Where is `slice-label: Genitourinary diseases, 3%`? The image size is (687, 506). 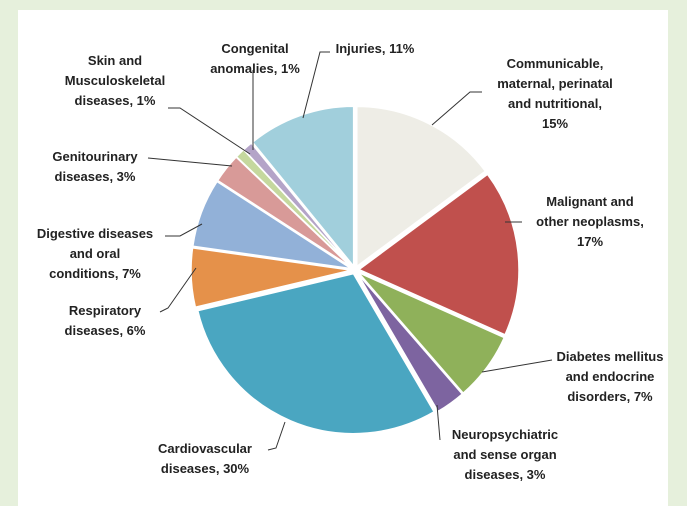 slice-label: Genitourinary diseases, 3% is located at coordinates (95, 166).